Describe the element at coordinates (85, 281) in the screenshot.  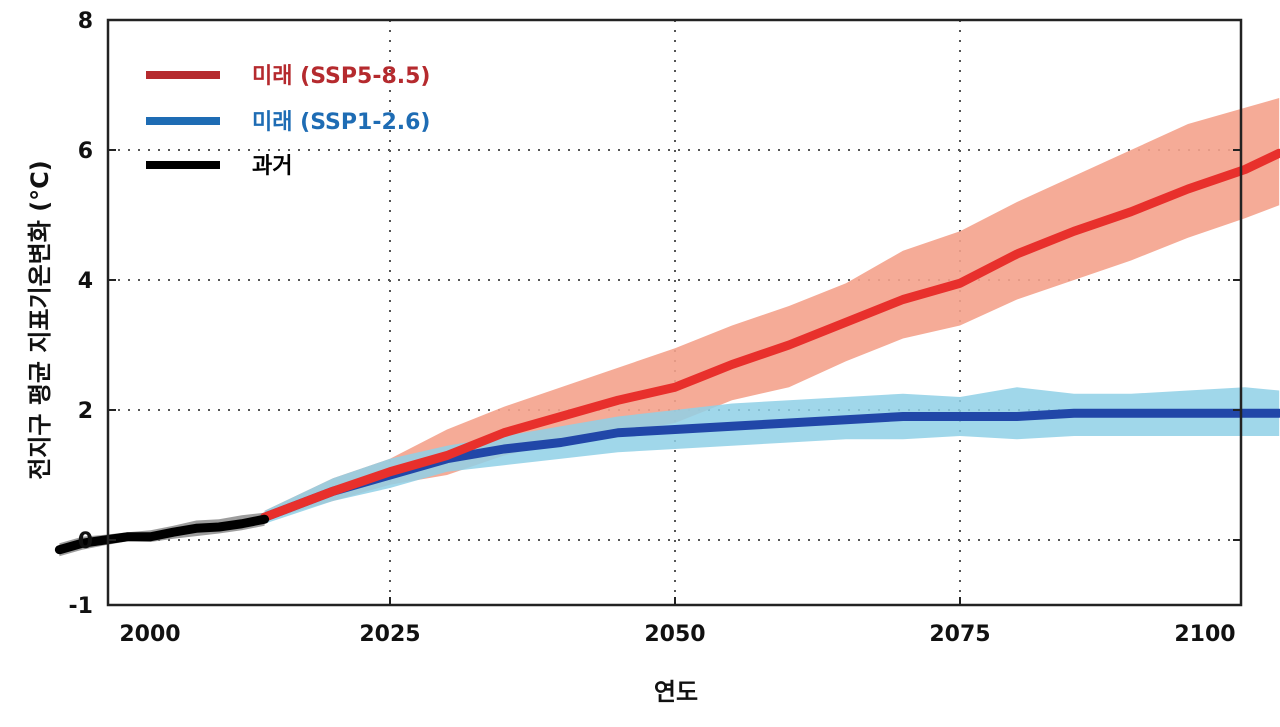
I see `y-tick-label: 4` at that location.